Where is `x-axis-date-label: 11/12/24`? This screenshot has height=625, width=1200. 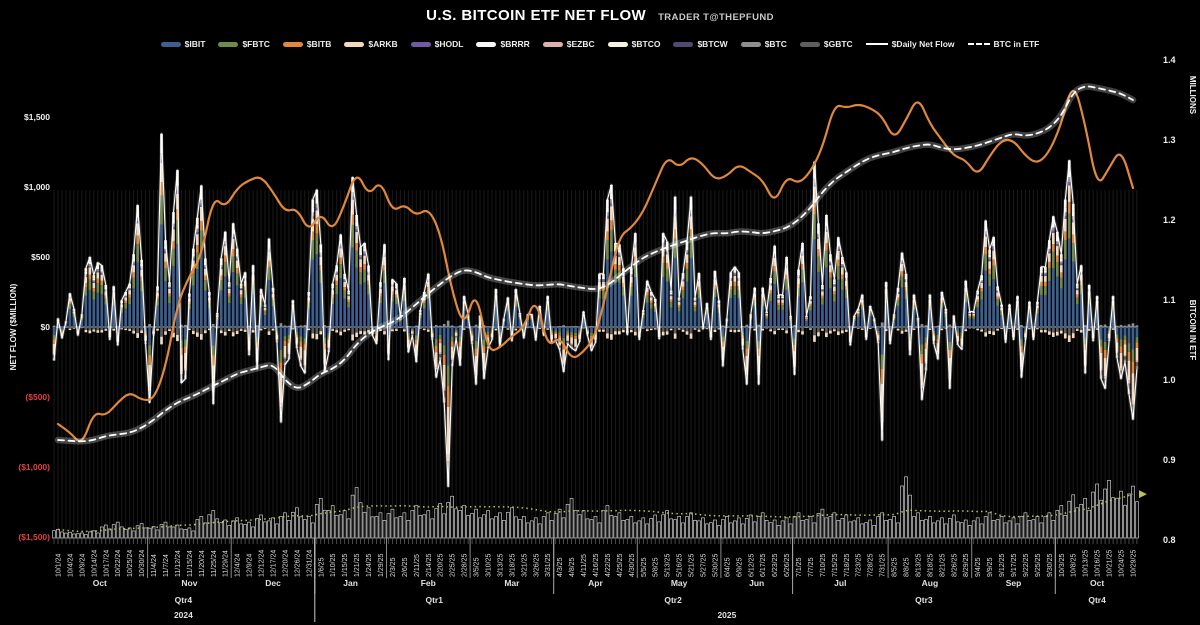
x-axis-date-label: 11/12/24 is located at coordinates (178, 563).